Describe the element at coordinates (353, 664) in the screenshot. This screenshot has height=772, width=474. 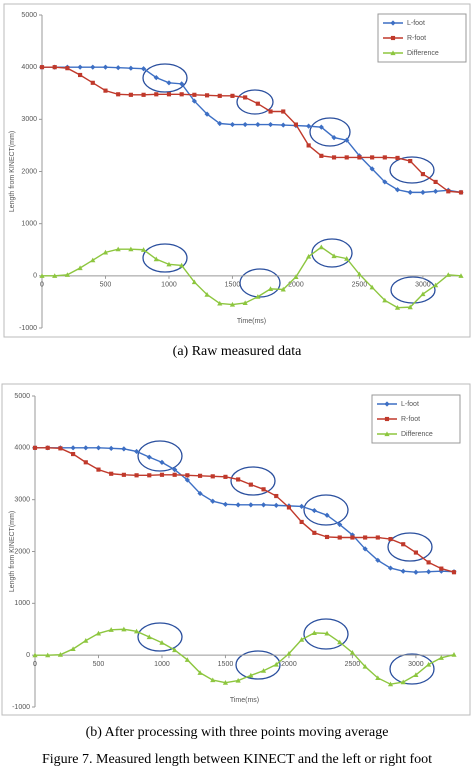
I see `x-tick-label: 2500` at that location.